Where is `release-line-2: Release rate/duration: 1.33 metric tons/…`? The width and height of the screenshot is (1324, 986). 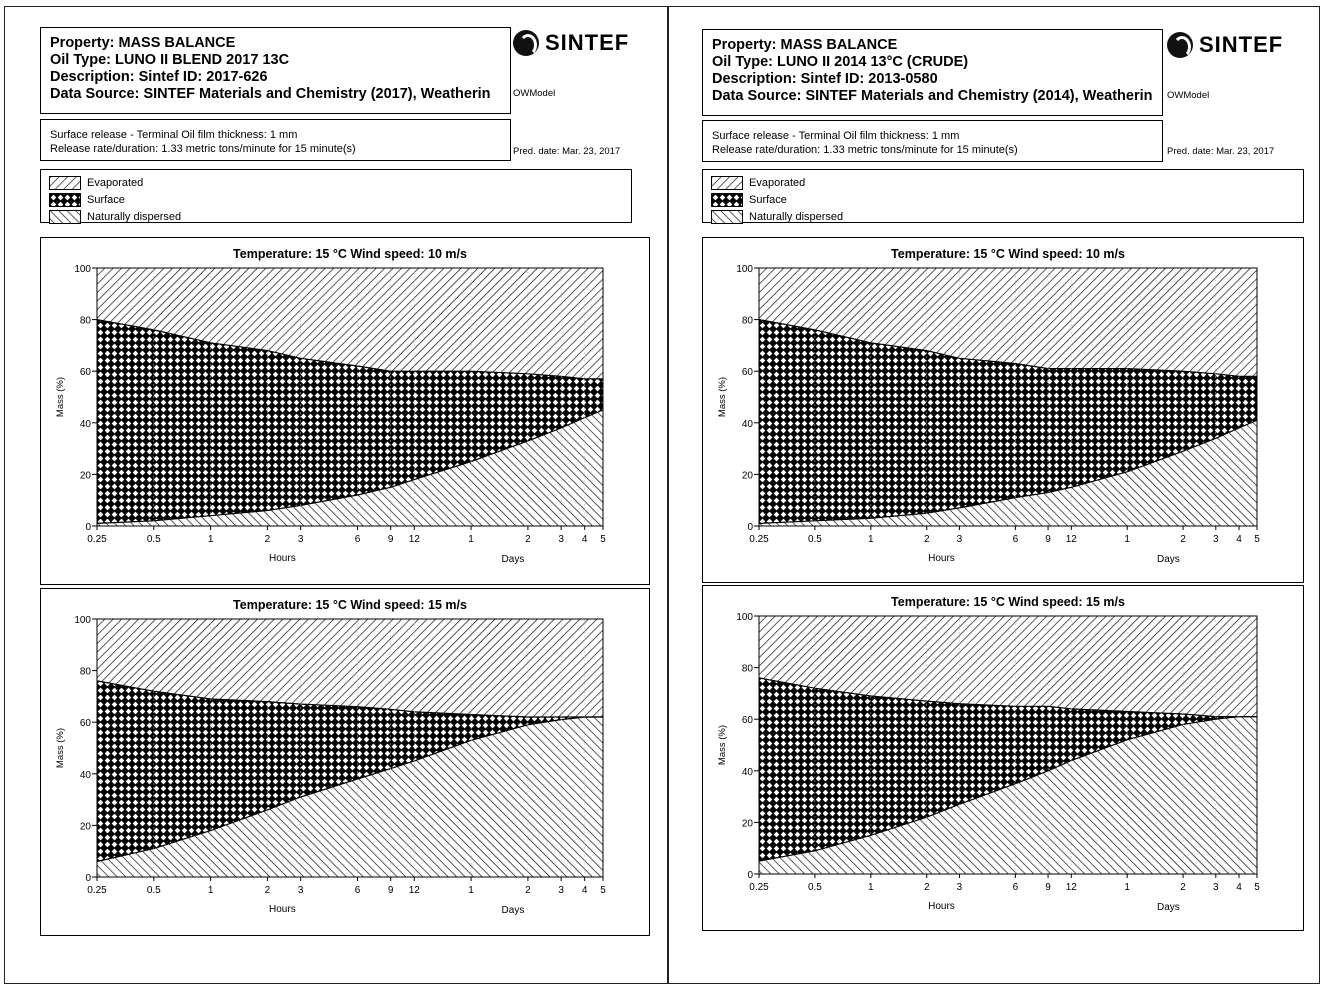 release-line-2: Release rate/duration: 1.33 metric tons/… is located at coordinates (203, 149).